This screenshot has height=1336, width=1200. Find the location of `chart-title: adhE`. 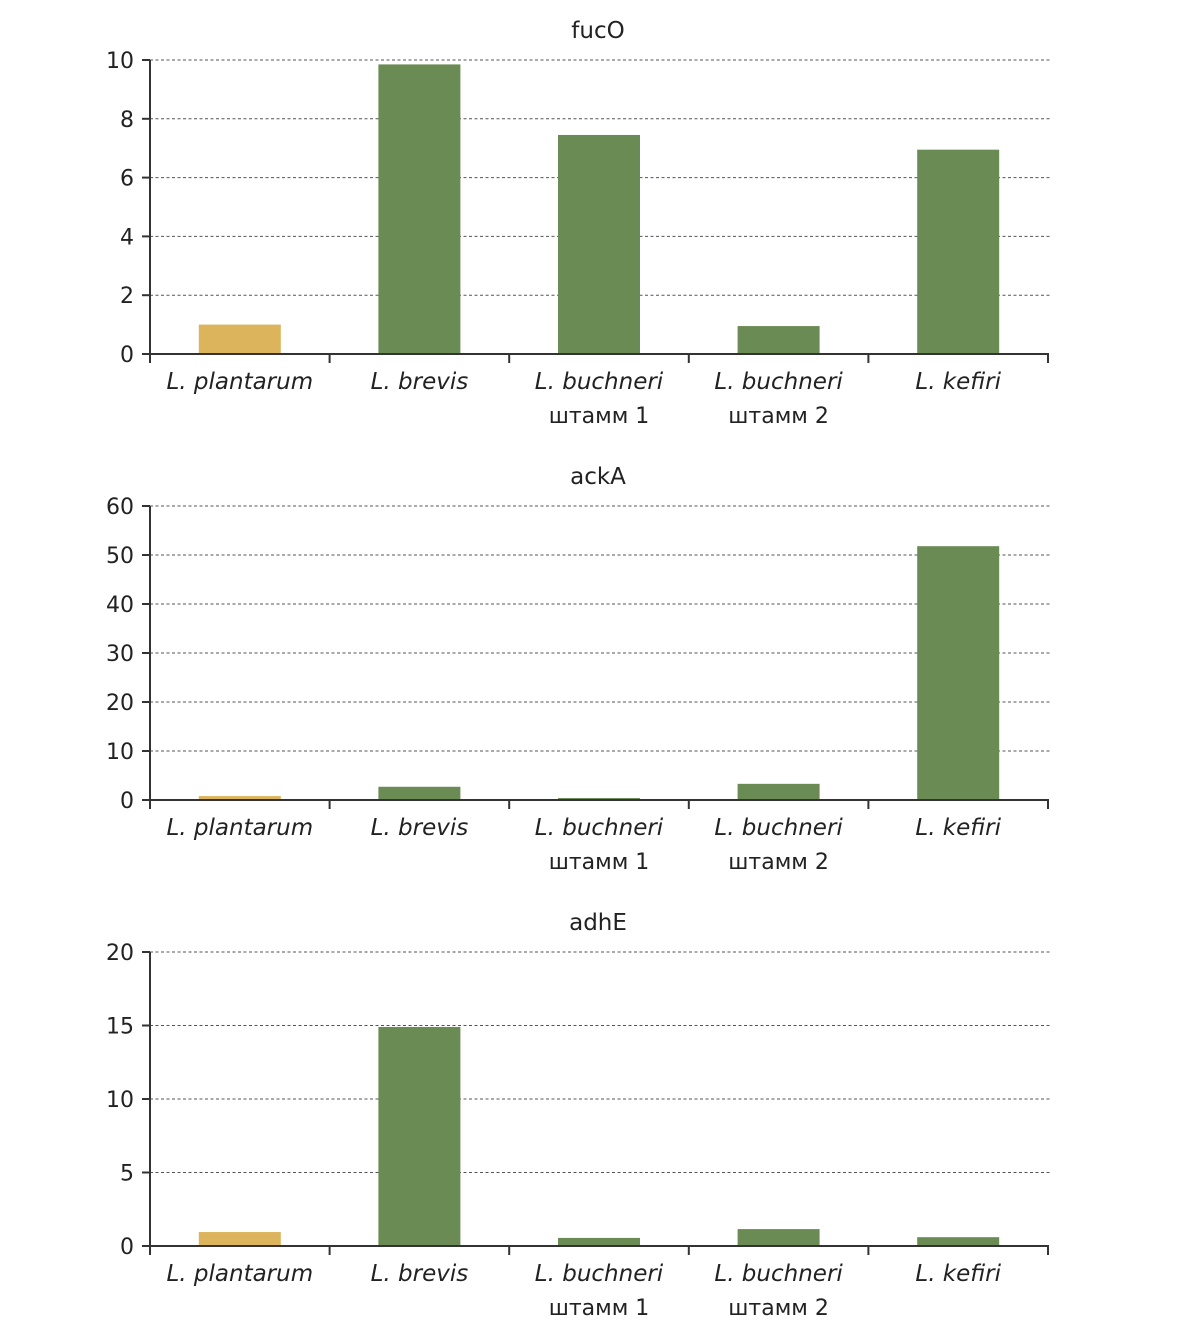

chart-title: adhE is located at coordinates (598, 923).